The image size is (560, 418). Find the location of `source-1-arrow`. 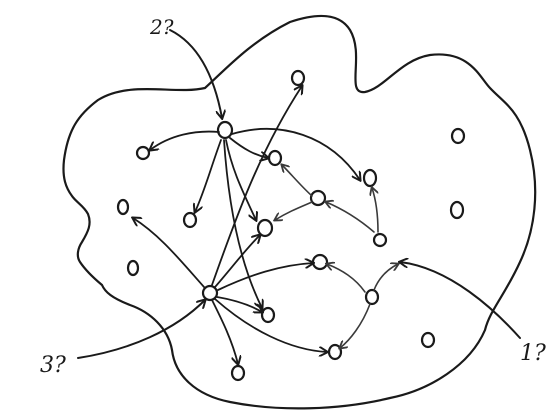

source-1-arrow is located at coordinates (460, 300).